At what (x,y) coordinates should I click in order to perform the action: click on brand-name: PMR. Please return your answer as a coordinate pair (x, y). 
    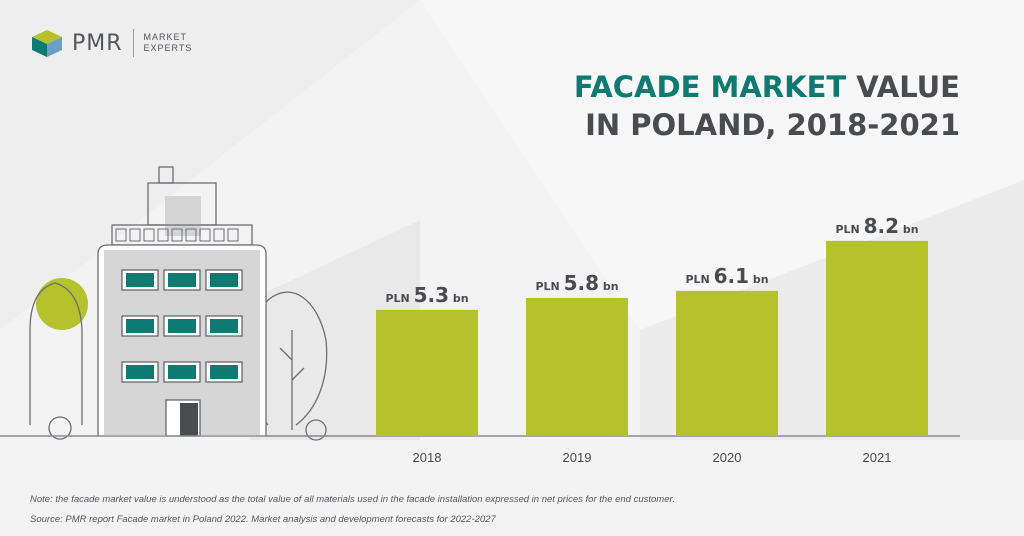
    Looking at the image, I should click on (97, 43).